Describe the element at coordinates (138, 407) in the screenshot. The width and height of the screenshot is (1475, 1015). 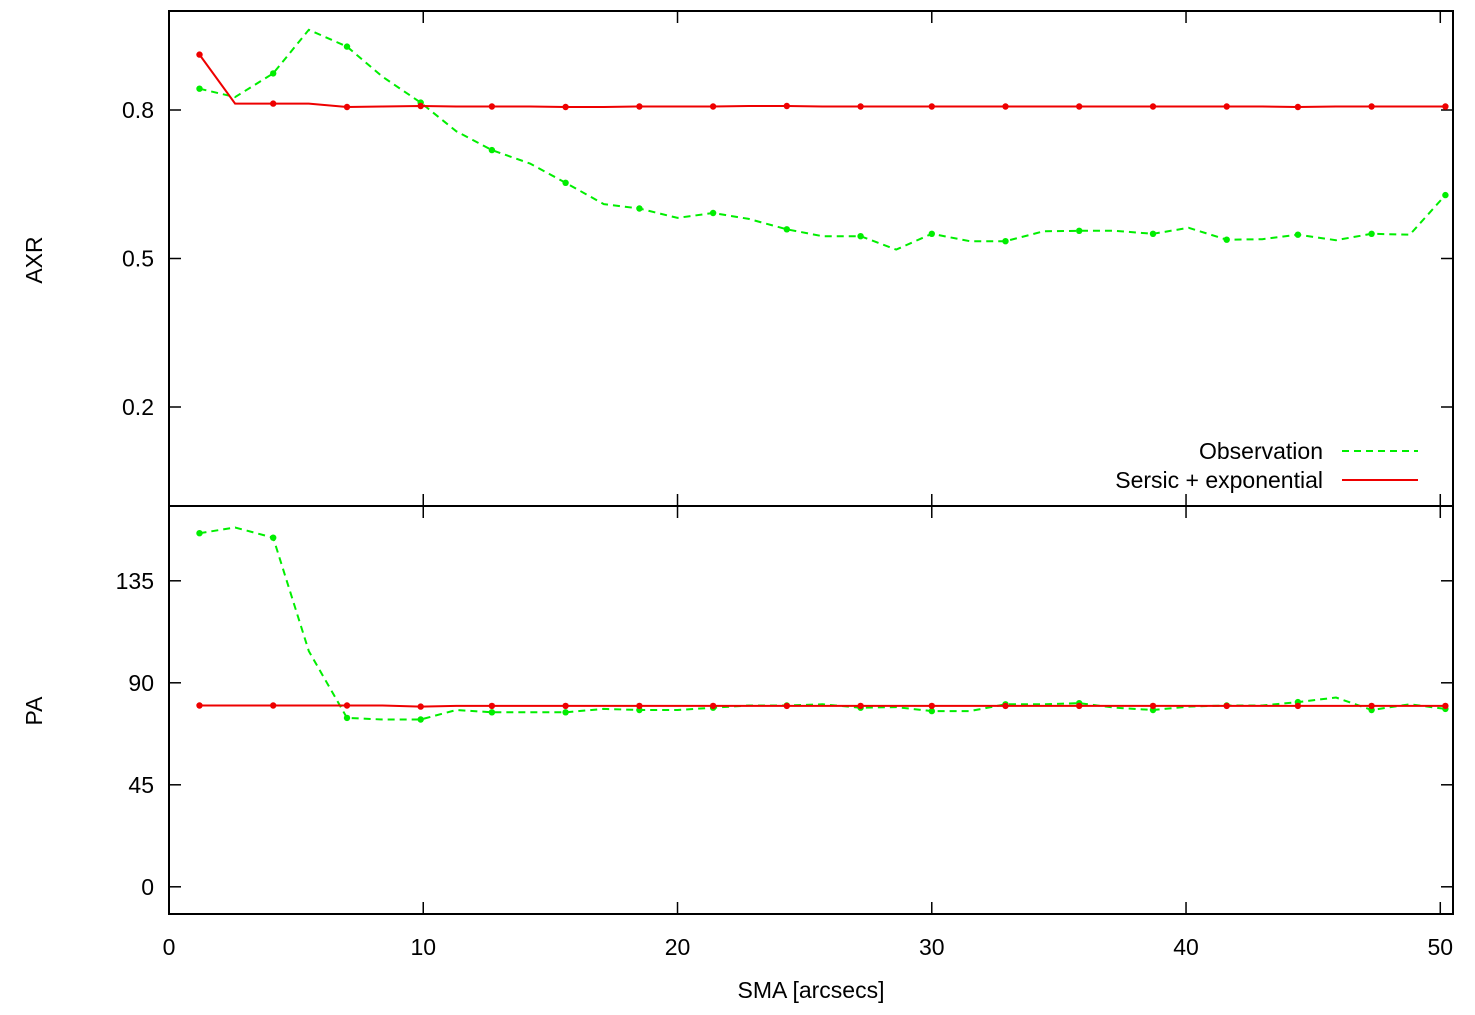
I see `axr-y-tick-label: 0.2` at that location.